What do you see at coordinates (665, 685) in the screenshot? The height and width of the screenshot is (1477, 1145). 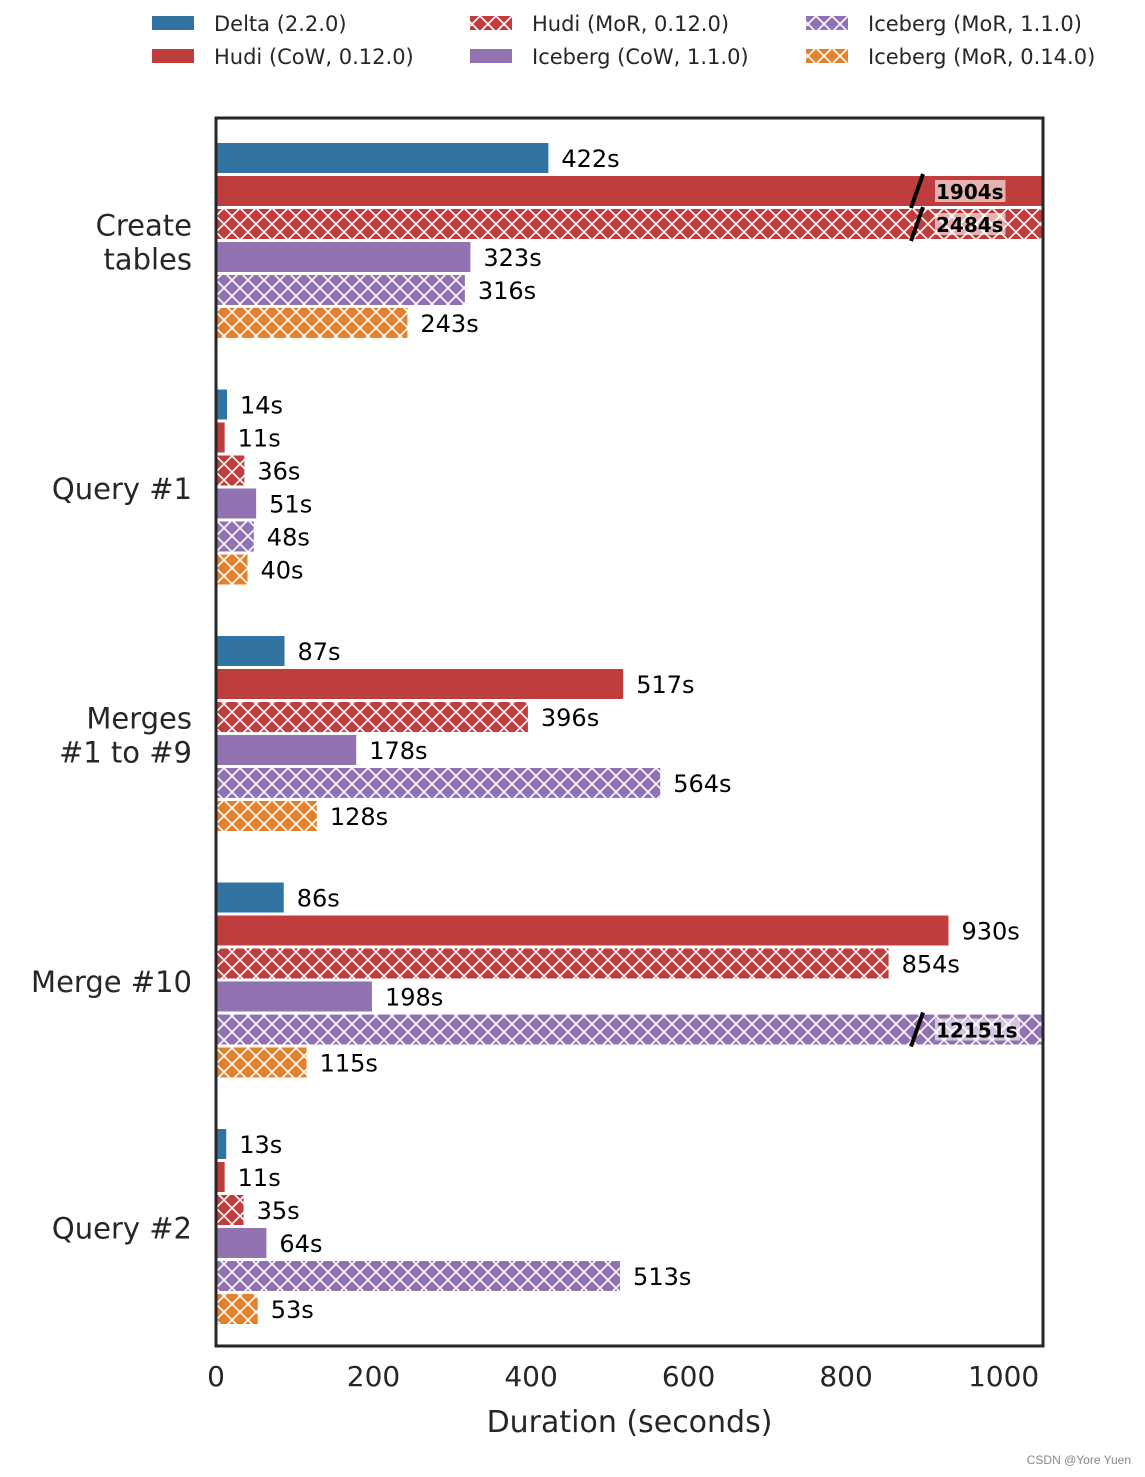 I see `value-label: 517s` at bounding box center [665, 685].